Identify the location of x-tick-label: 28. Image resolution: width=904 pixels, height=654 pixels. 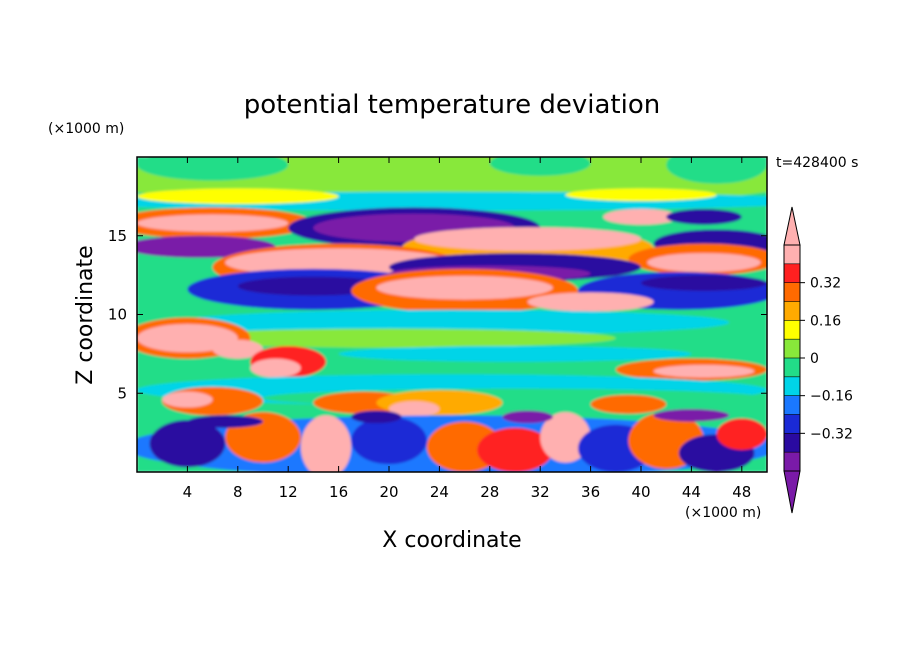
(489, 492).